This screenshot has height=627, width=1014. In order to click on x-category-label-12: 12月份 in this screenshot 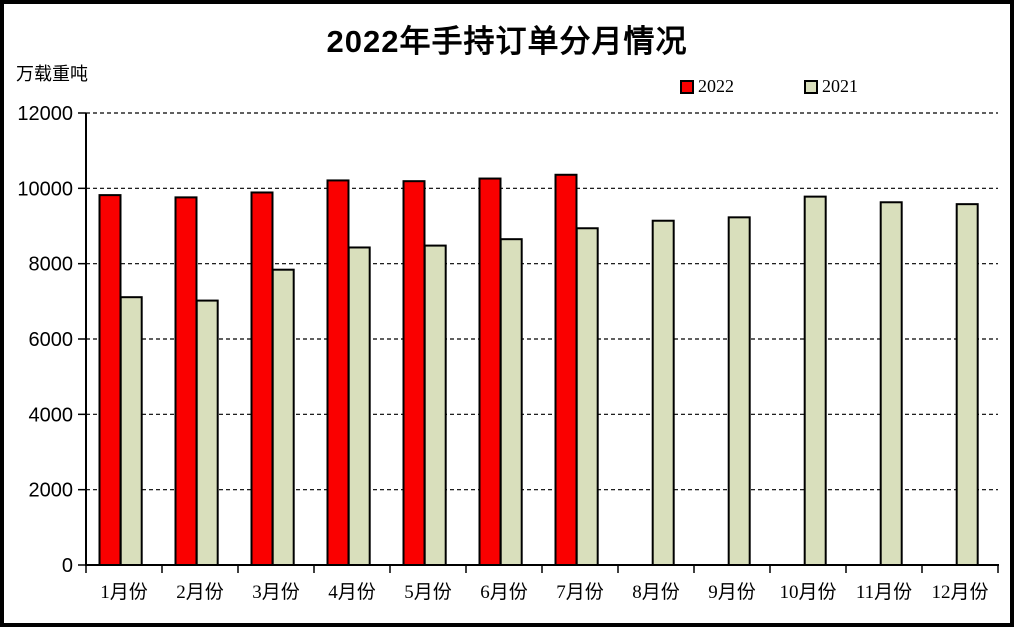, I will do `click(959, 592)`.